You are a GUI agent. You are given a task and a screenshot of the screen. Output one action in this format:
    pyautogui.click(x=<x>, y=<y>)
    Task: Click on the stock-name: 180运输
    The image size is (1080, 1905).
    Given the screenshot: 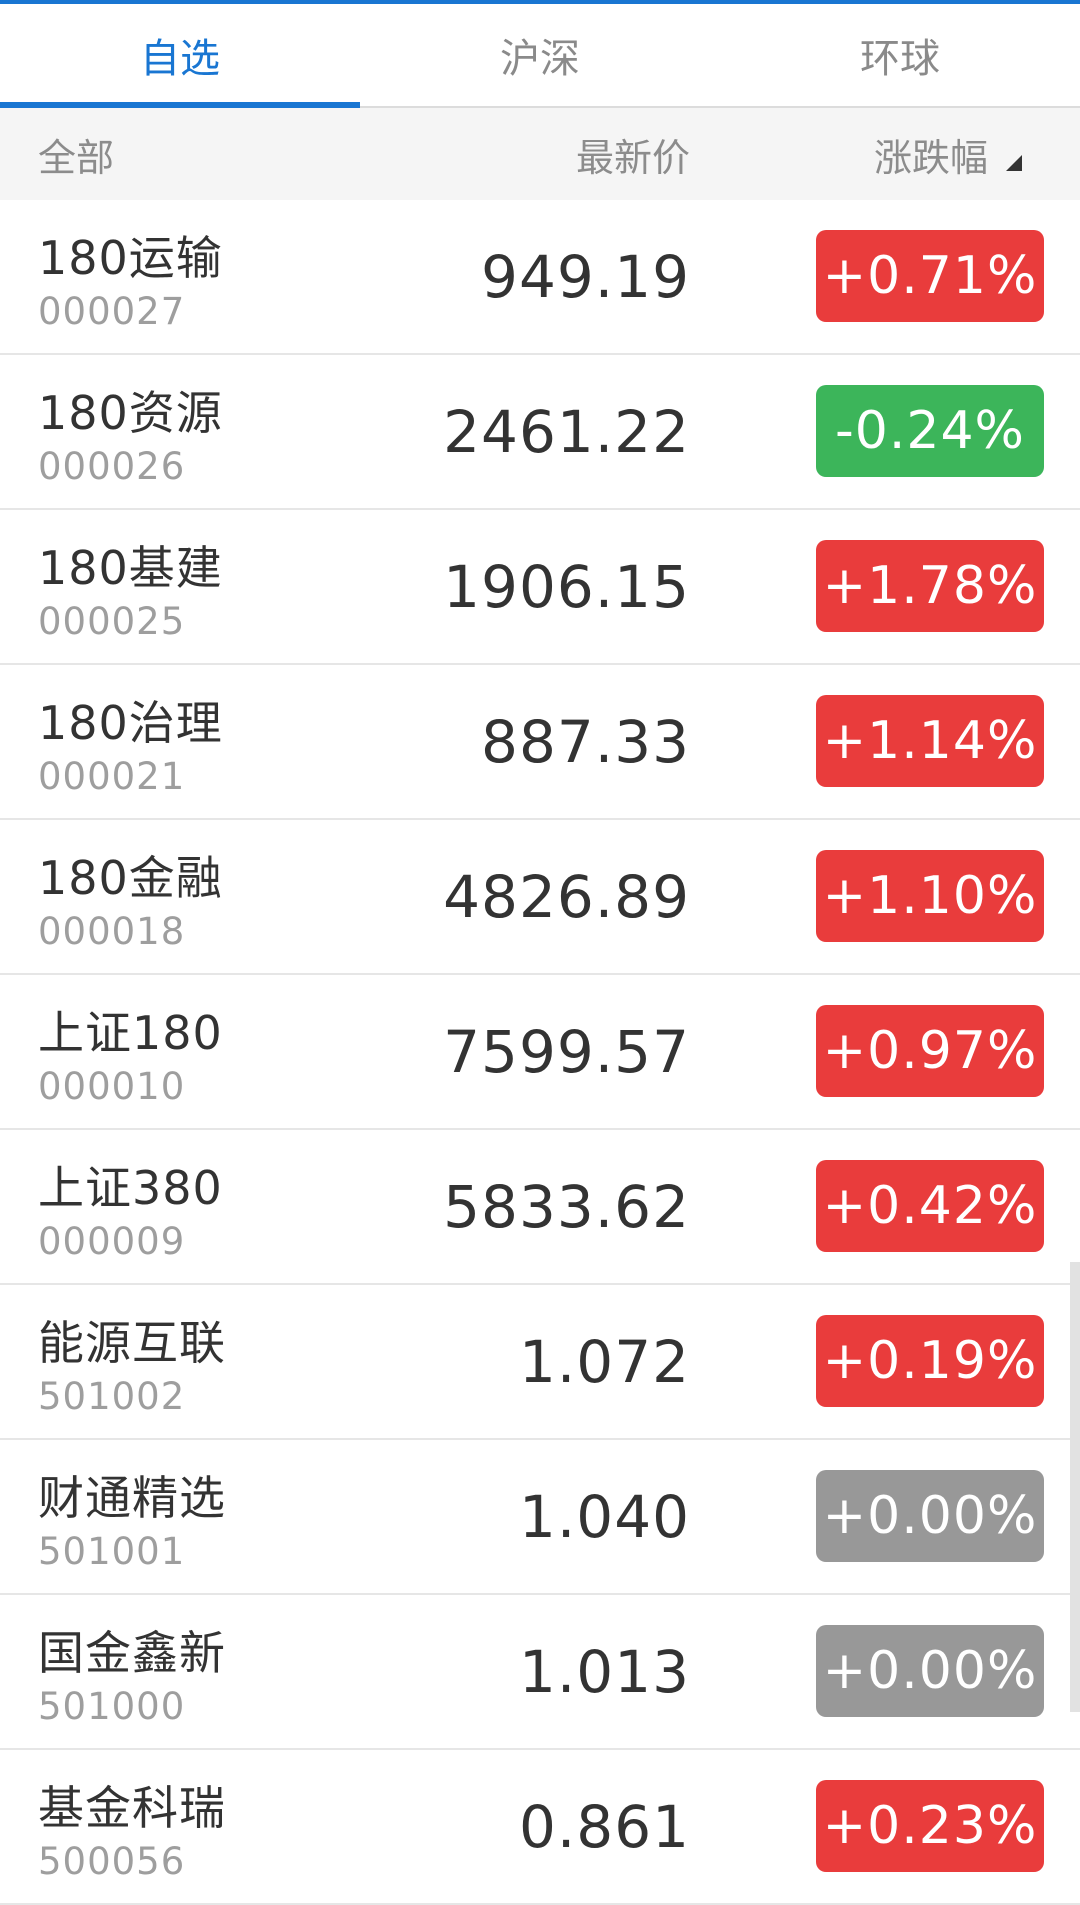 What is the action you would take?
    pyautogui.click(x=130, y=258)
    